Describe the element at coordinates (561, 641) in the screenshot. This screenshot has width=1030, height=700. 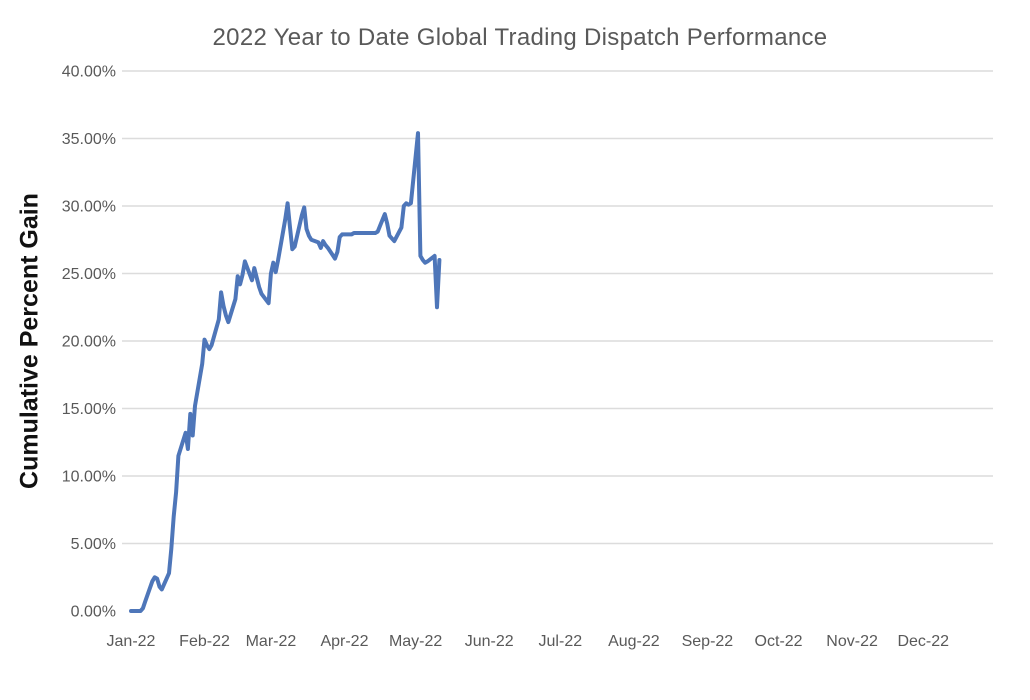
I see `x-tick-label: Jul-22` at that location.